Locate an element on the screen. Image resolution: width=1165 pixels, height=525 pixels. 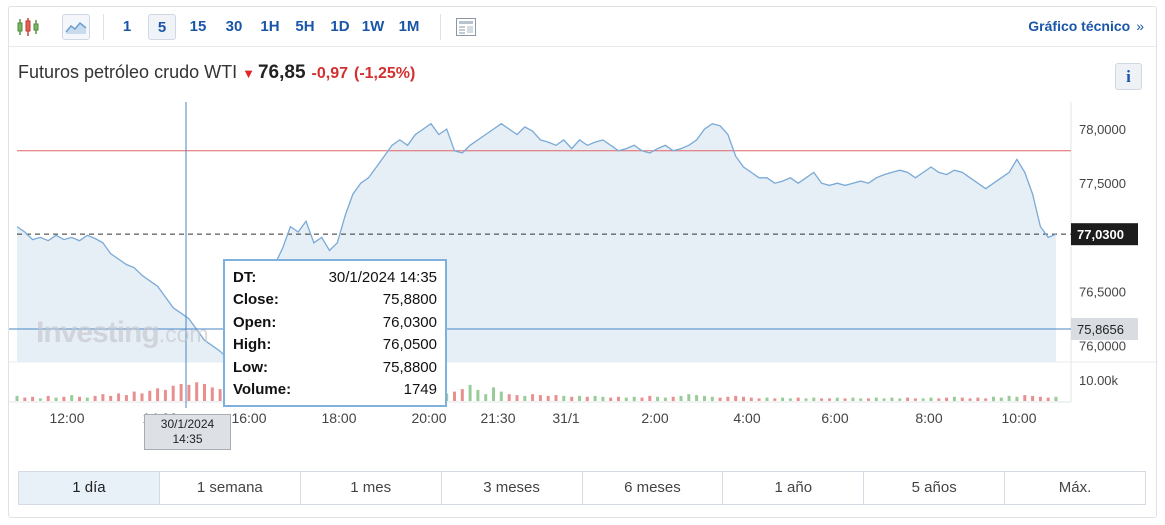
interval-button: 1M is located at coordinates (409, 26).